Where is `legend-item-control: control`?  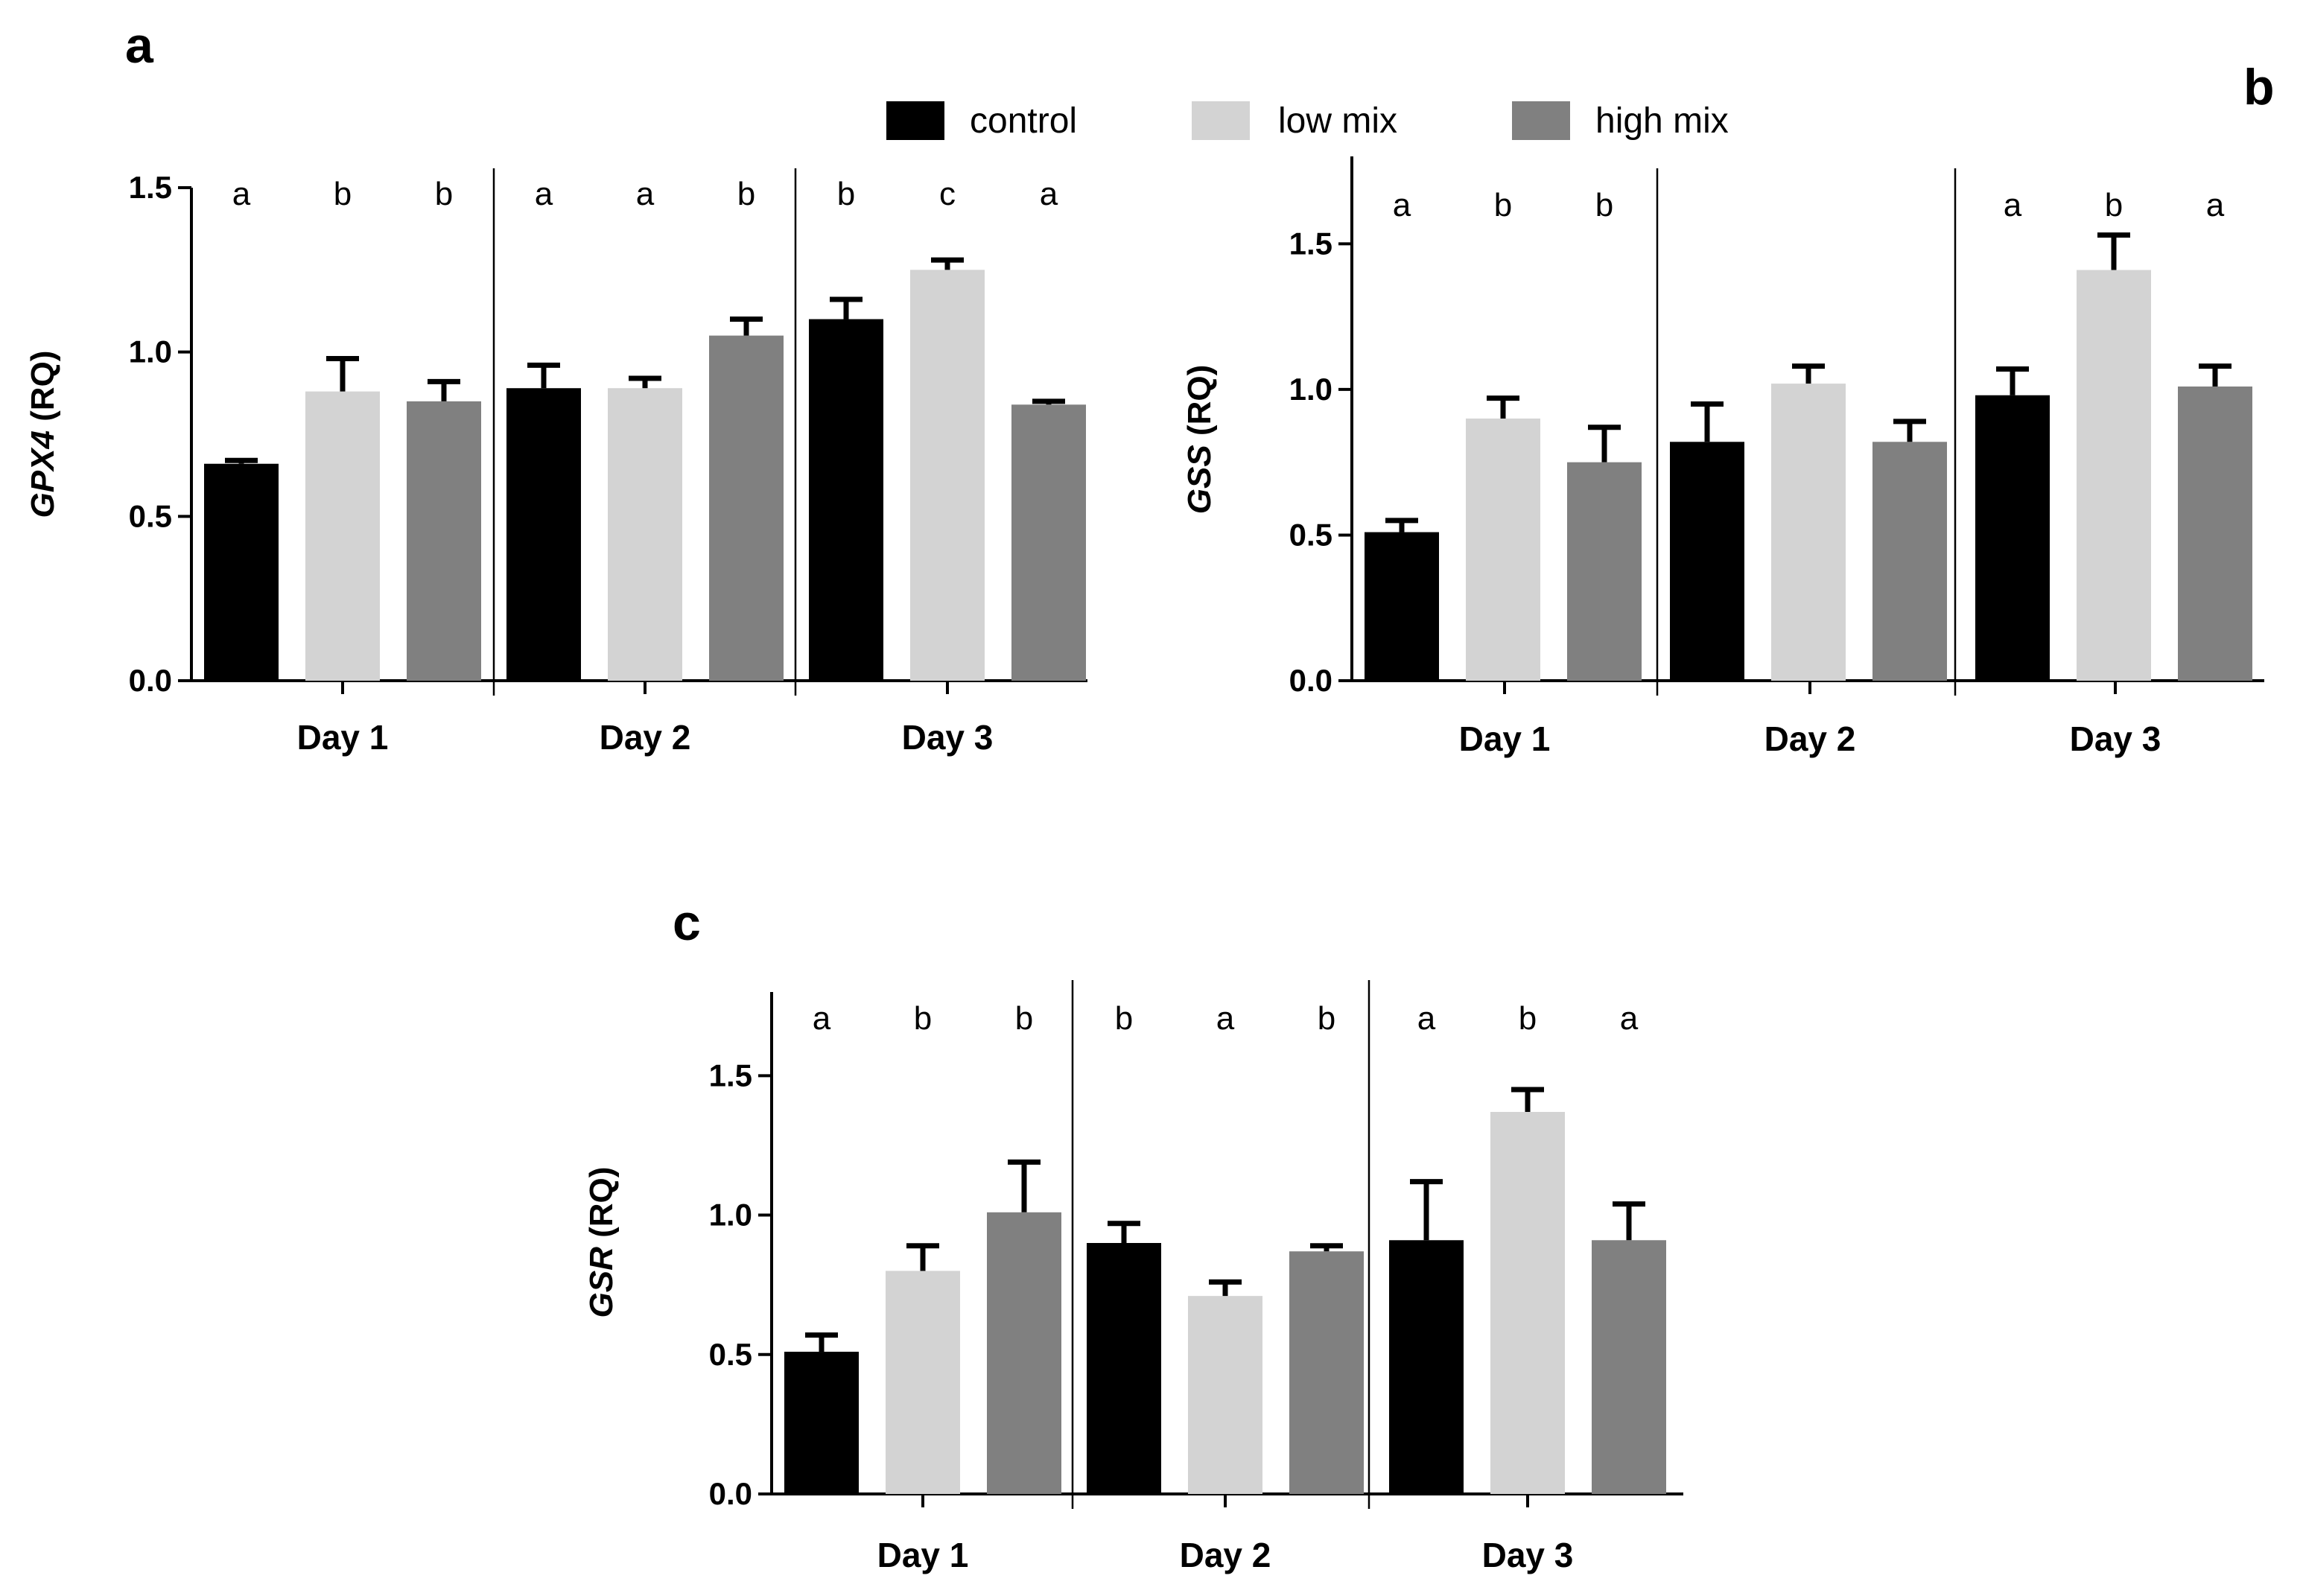
legend-item-control: control is located at coordinates (982, 121).